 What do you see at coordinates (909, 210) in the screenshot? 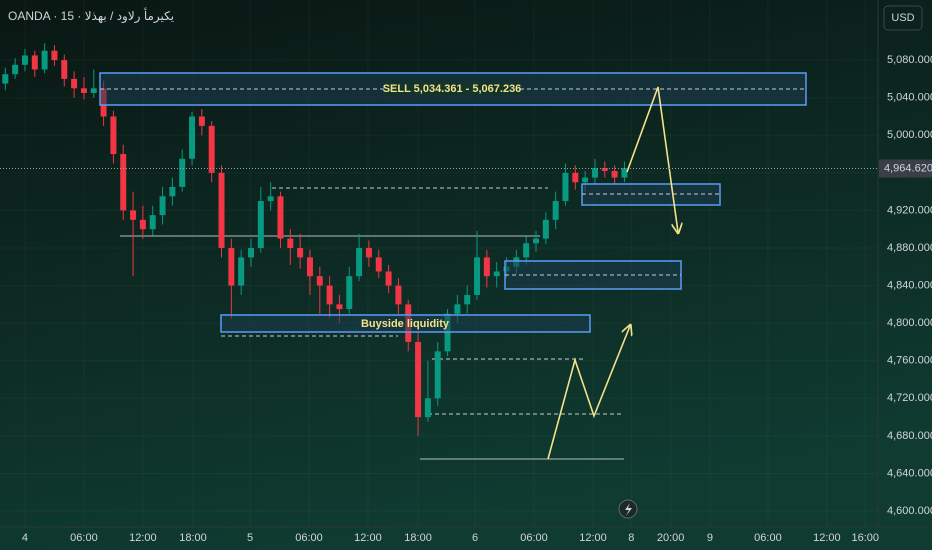
I see `y-tick-label: 4,920.000` at bounding box center [909, 210].